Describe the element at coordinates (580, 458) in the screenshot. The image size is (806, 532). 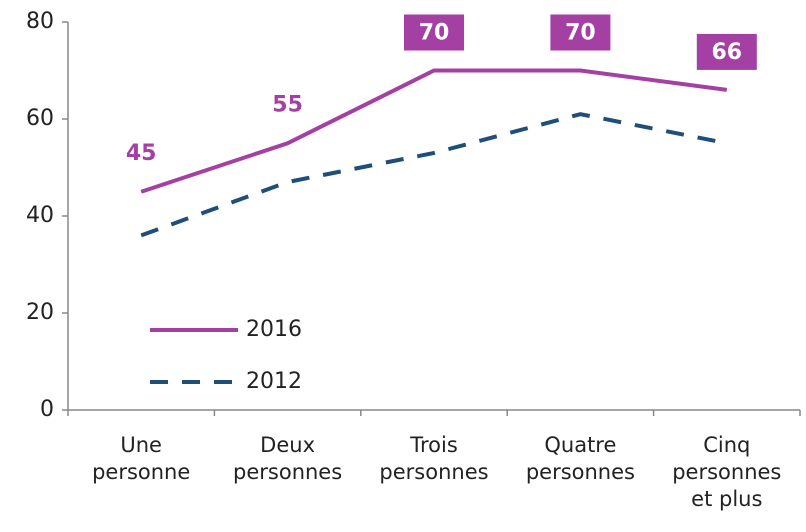
I see `x-tick-label: Quatre personnes` at that location.